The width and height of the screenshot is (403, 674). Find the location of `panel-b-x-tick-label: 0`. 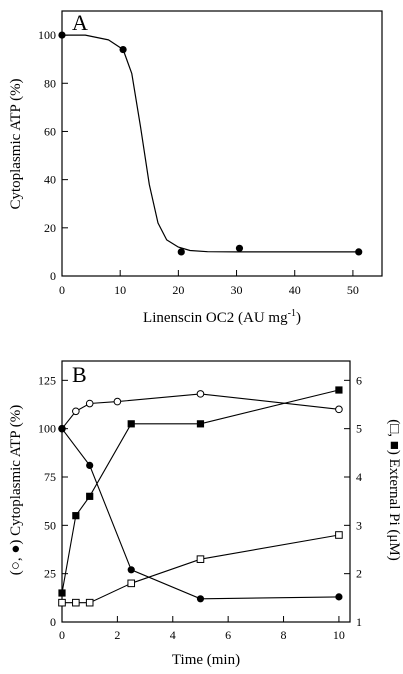

panel-b-x-tick-label: 0 is located at coordinates (62, 635).